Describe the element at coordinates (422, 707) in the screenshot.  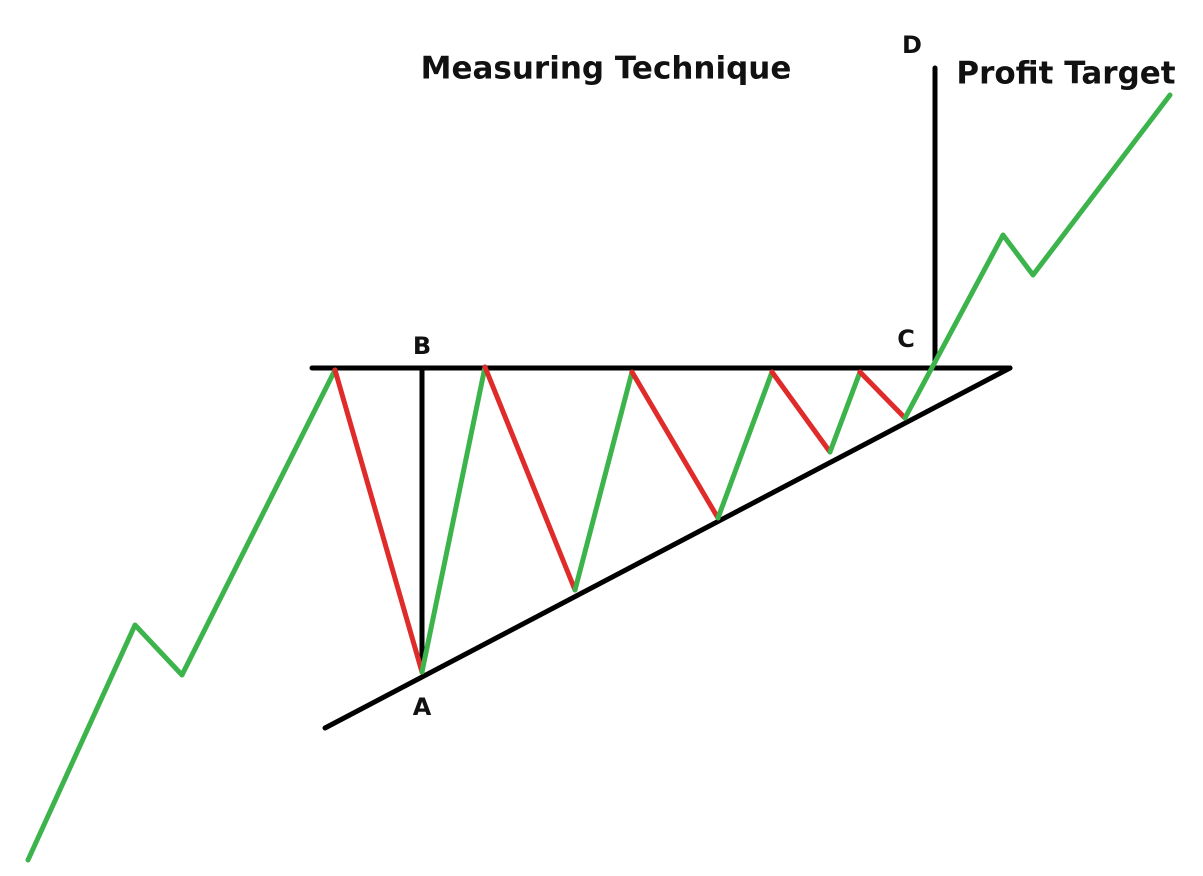
I see `point-label: A` at that location.